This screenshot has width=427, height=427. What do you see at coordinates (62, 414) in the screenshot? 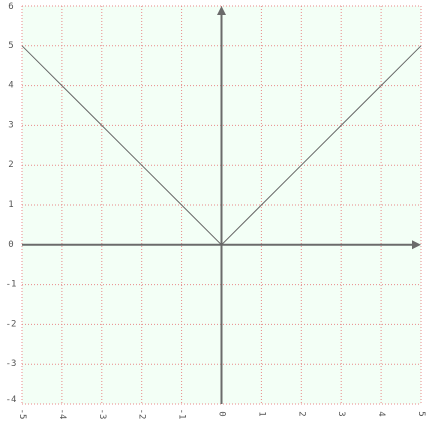
I see `x-tick-label: -4` at bounding box center [62, 414].